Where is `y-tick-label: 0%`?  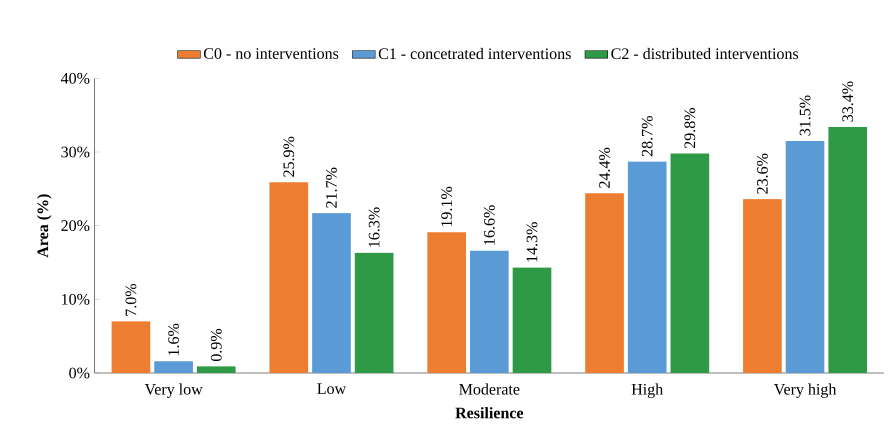
y-tick-label: 0% is located at coordinates (79, 373).